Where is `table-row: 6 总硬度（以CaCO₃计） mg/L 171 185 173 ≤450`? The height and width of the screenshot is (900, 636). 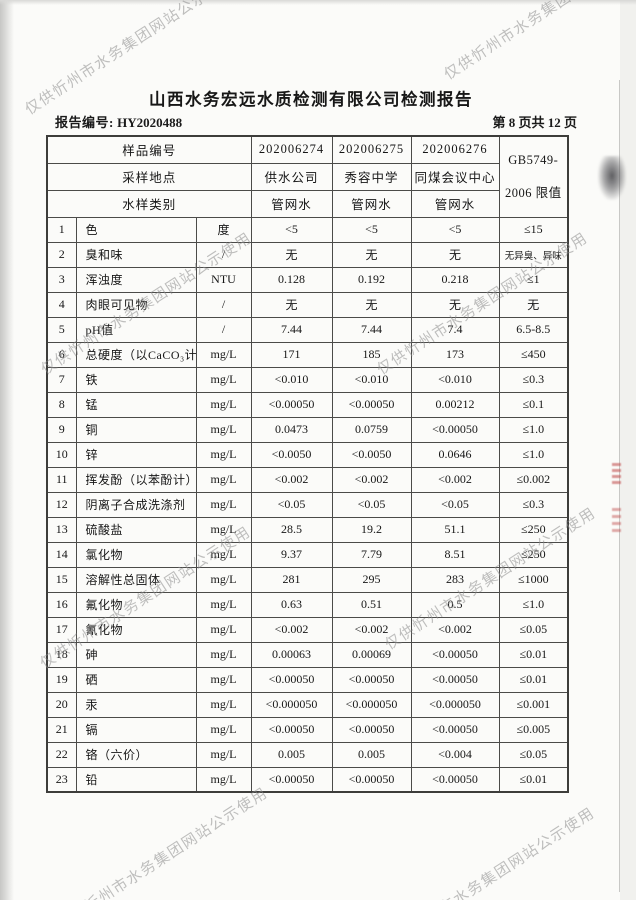 table-row: 6 总硬度（以CaCO₃计） mg/L 171 185 173 ≤450 is located at coordinates (307, 354).